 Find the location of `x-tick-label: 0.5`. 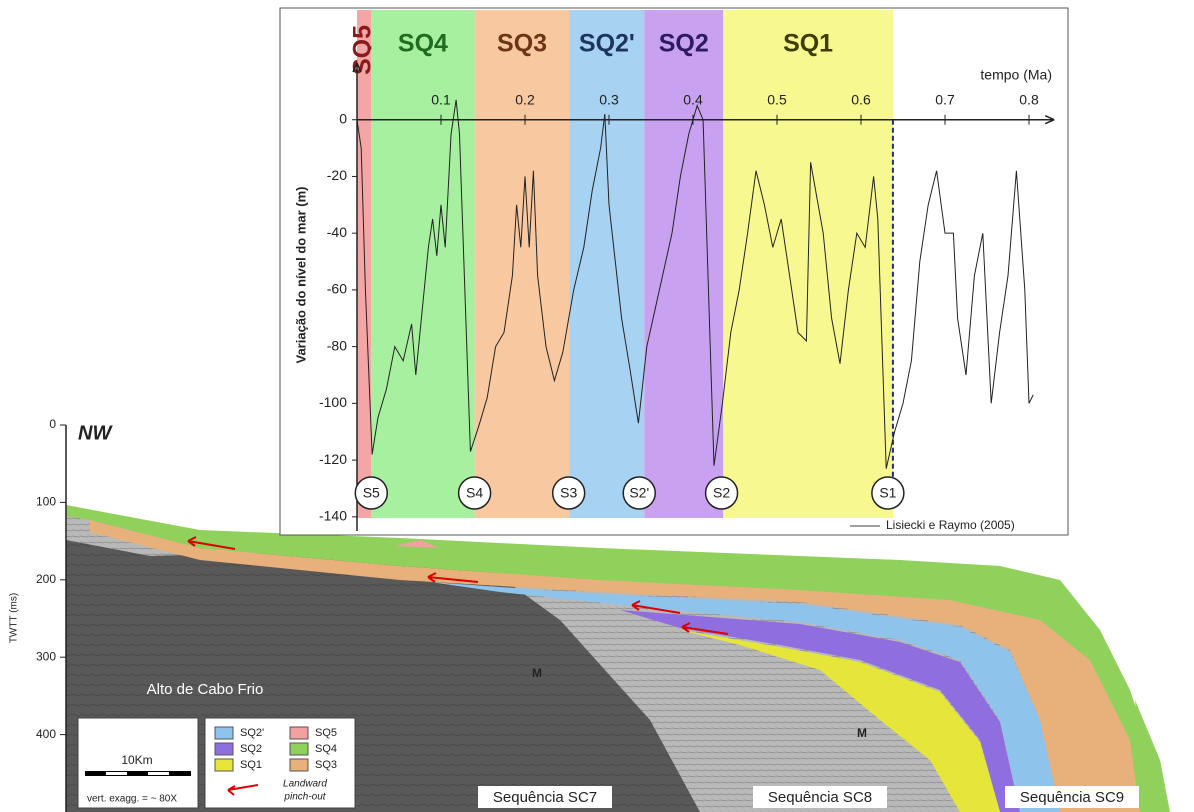

x-tick-label: 0.5 is located at coordinates (777, 99).